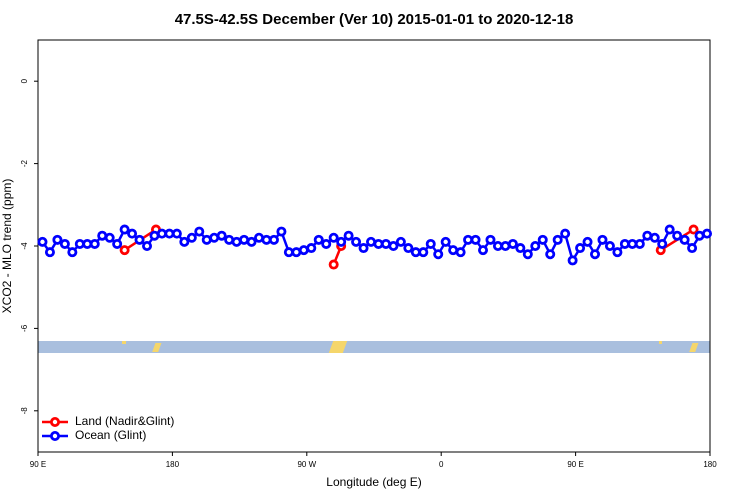  I want to click on y-tick-label: -2, so click(24, 163).